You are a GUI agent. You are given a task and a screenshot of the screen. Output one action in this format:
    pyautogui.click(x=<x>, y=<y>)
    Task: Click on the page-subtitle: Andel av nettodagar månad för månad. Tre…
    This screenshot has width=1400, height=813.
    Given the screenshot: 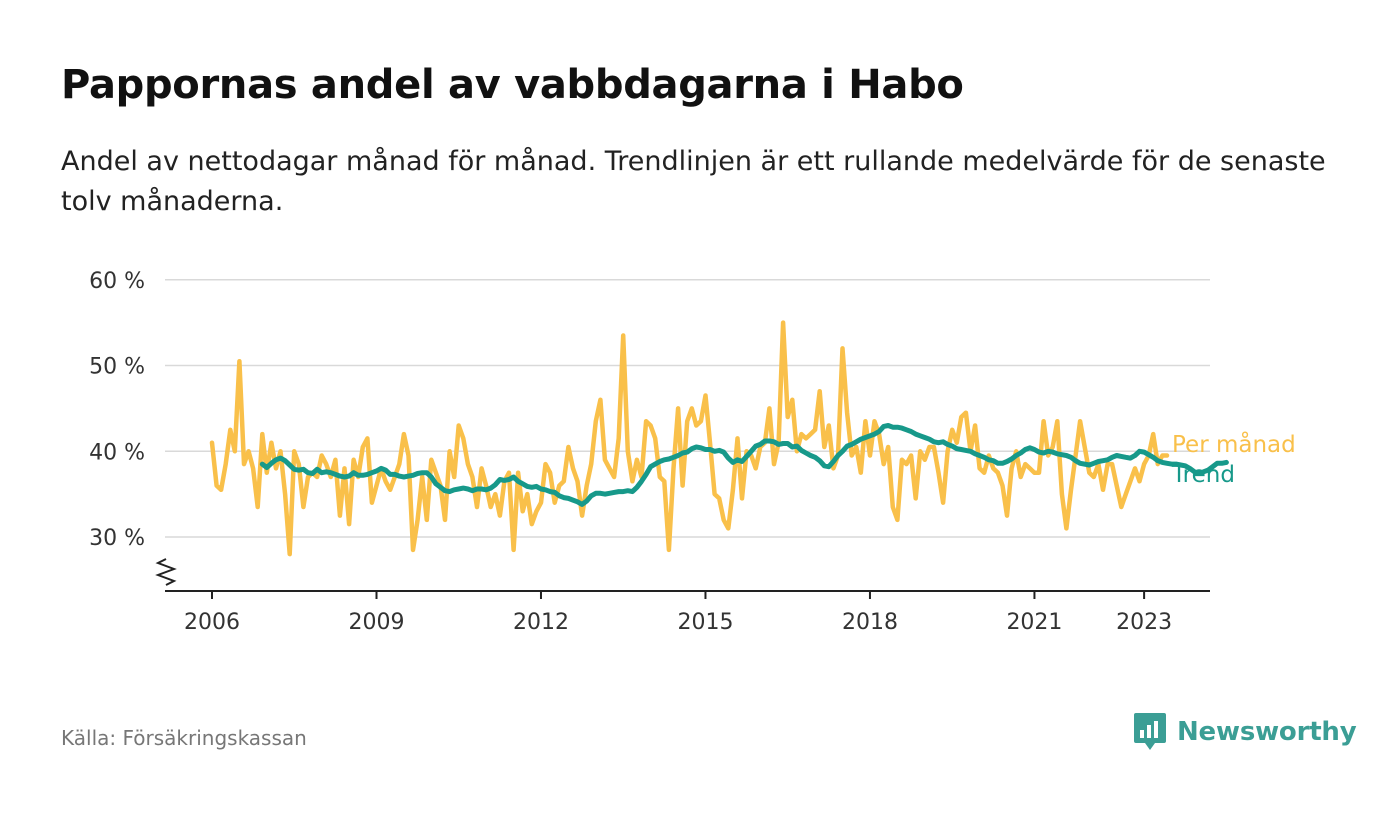 What is the action you would take?
    pyautogui.click(x=693, y=181)
    